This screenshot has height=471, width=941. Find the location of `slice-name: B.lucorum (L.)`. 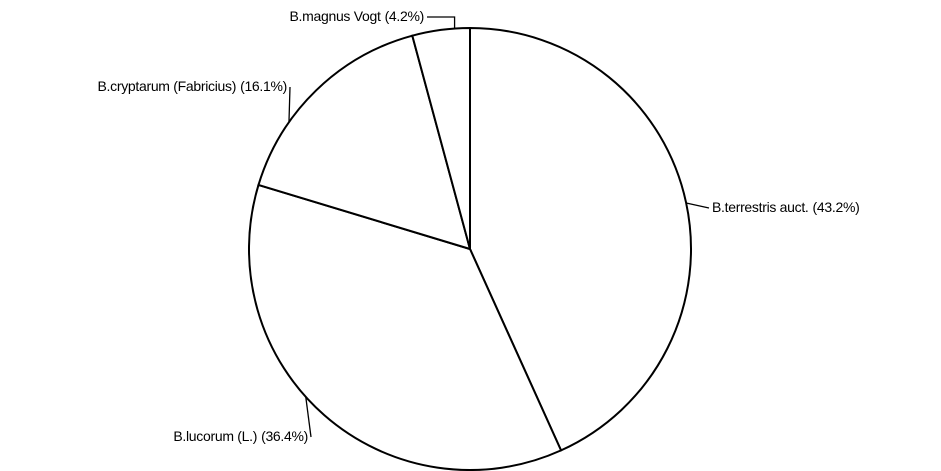

slice-name: B.lucorum (L.) is located at coordinates (215, 436).